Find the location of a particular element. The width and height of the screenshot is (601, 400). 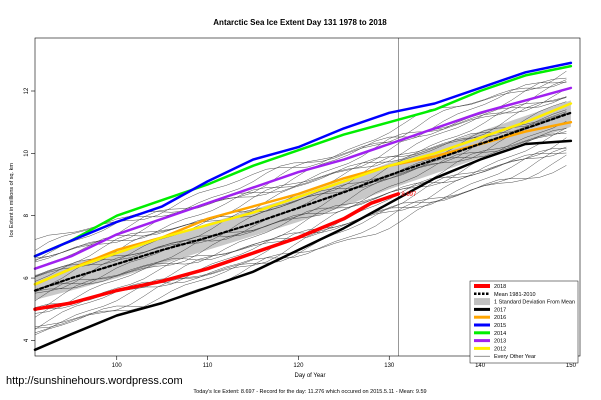

x-axis-label: Day of Year is located at coordinates (309, 376).